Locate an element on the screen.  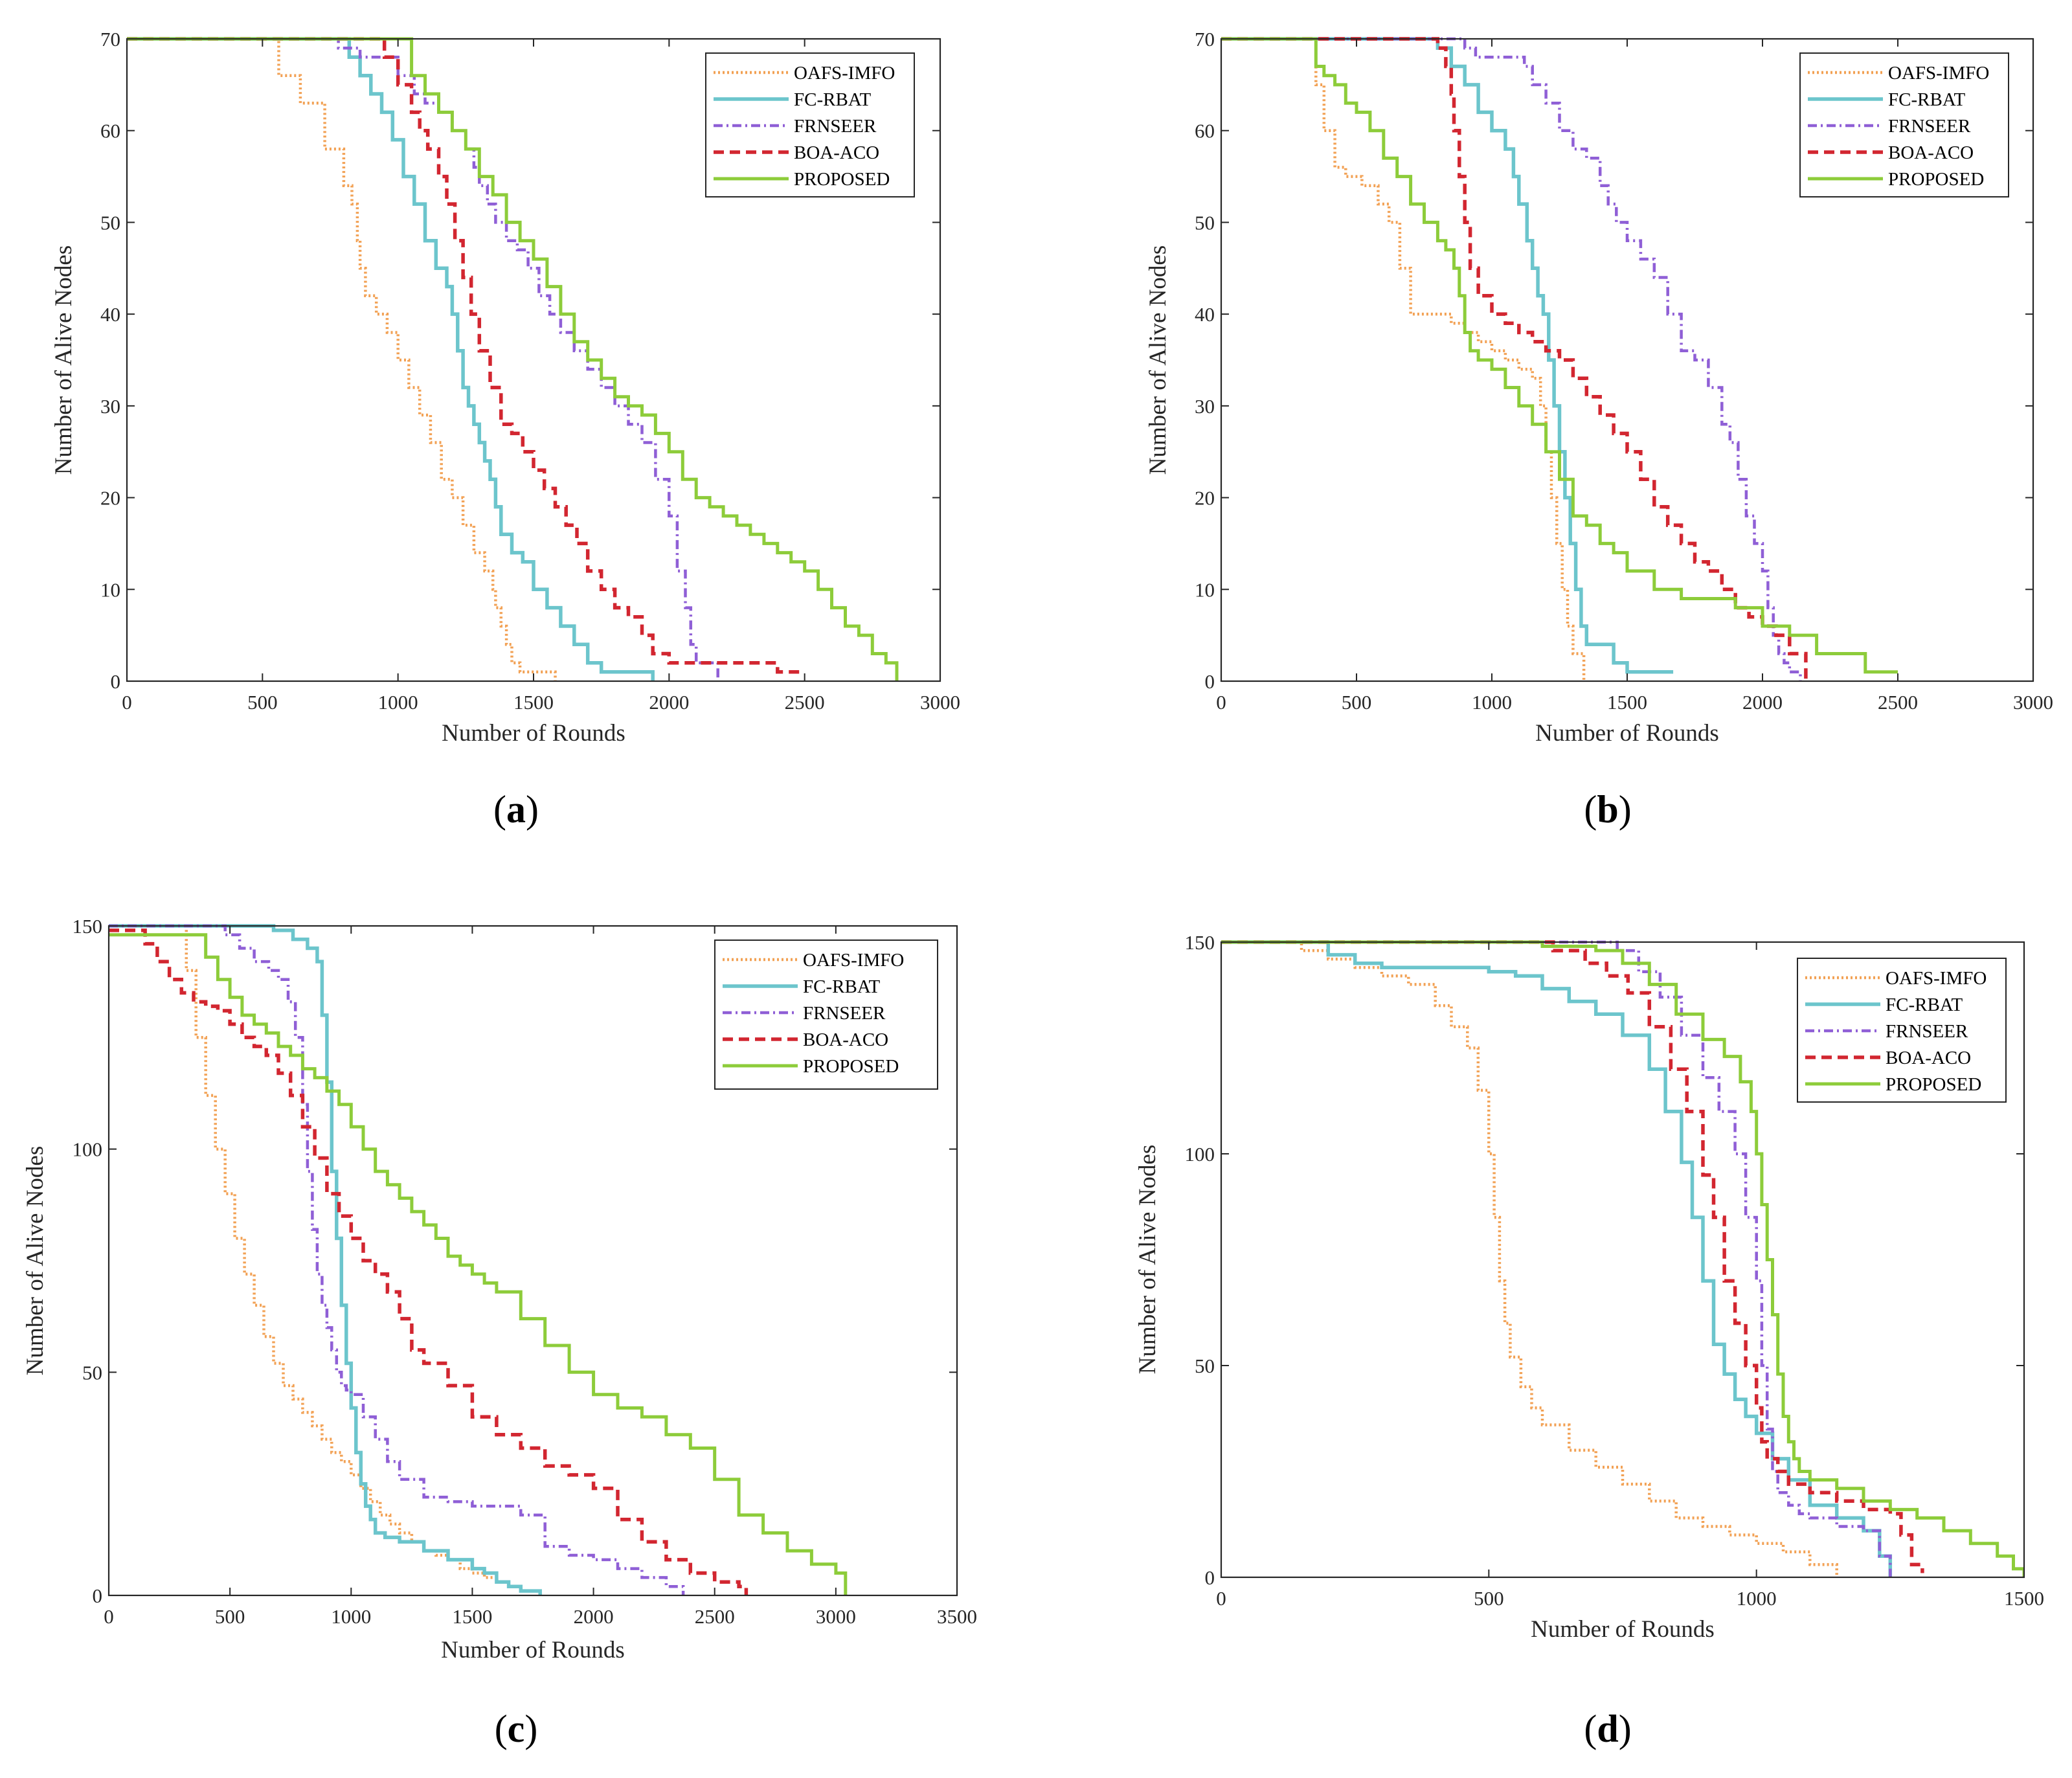
plot-frame is located at coordinates (1622, 1260).